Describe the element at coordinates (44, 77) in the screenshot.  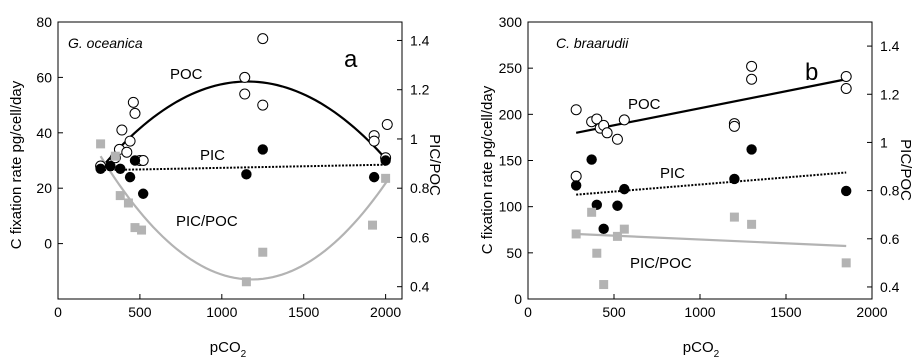
I see `y-tick-label: 60` at that location.